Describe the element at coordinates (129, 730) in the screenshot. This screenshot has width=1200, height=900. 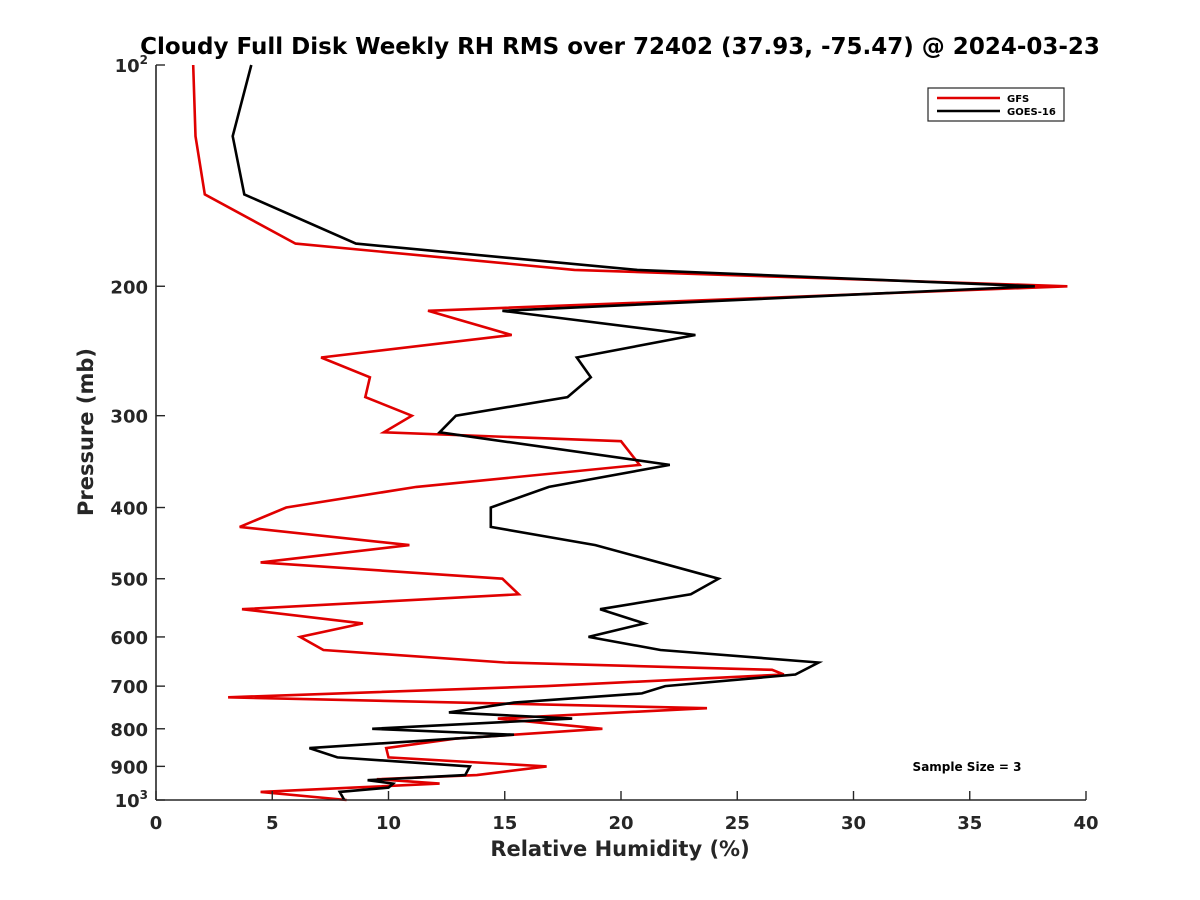
I see `y-tick-label: 800` at that location.